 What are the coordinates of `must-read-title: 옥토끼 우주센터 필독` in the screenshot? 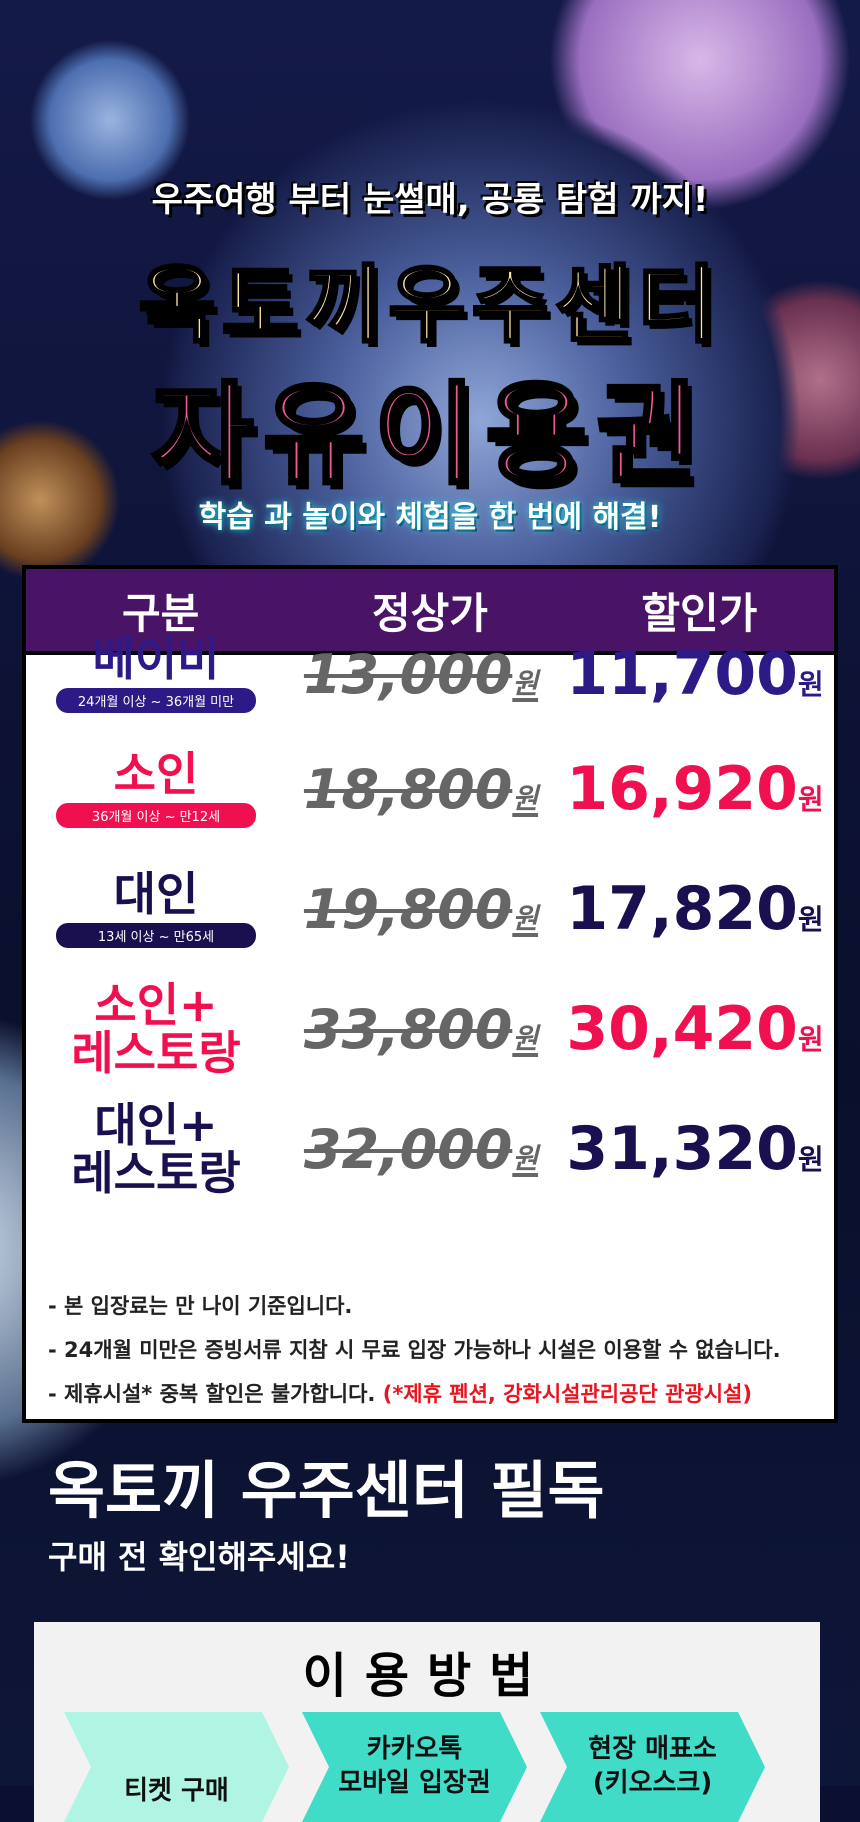 It's located at (326, 1490).